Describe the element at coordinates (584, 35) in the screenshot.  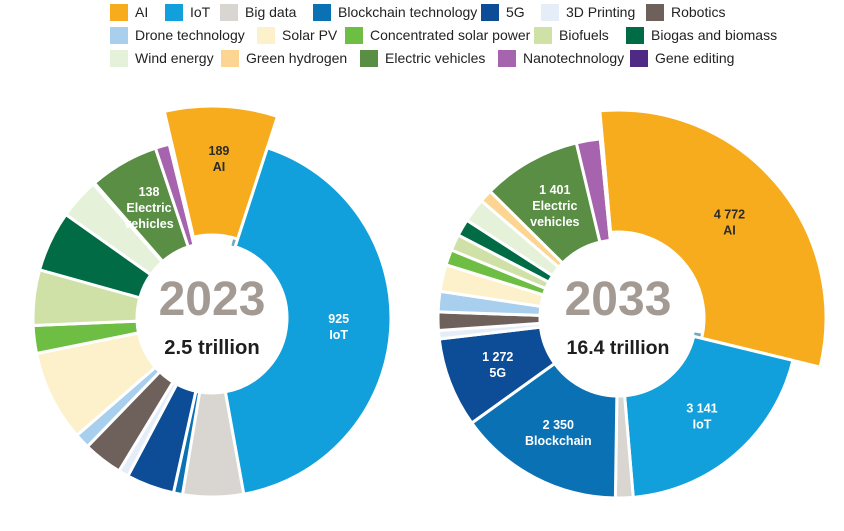
I see `legend-label: Biofuels` at that location.